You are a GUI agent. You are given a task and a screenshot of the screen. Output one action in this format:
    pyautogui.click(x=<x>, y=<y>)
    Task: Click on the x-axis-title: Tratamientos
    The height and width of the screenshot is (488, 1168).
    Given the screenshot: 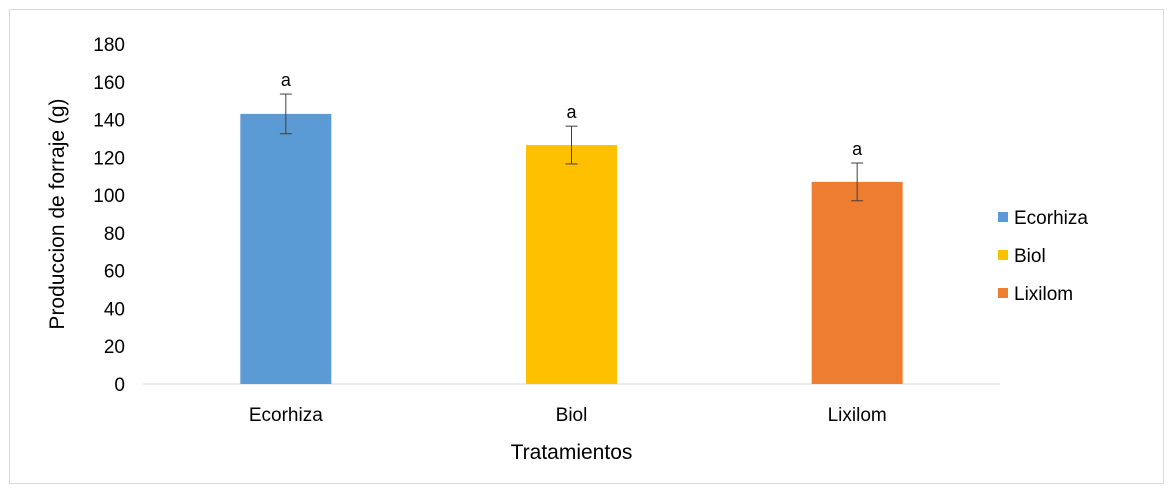 What is the action you would take?
    pyautogui.click(x=572, y=452)
    